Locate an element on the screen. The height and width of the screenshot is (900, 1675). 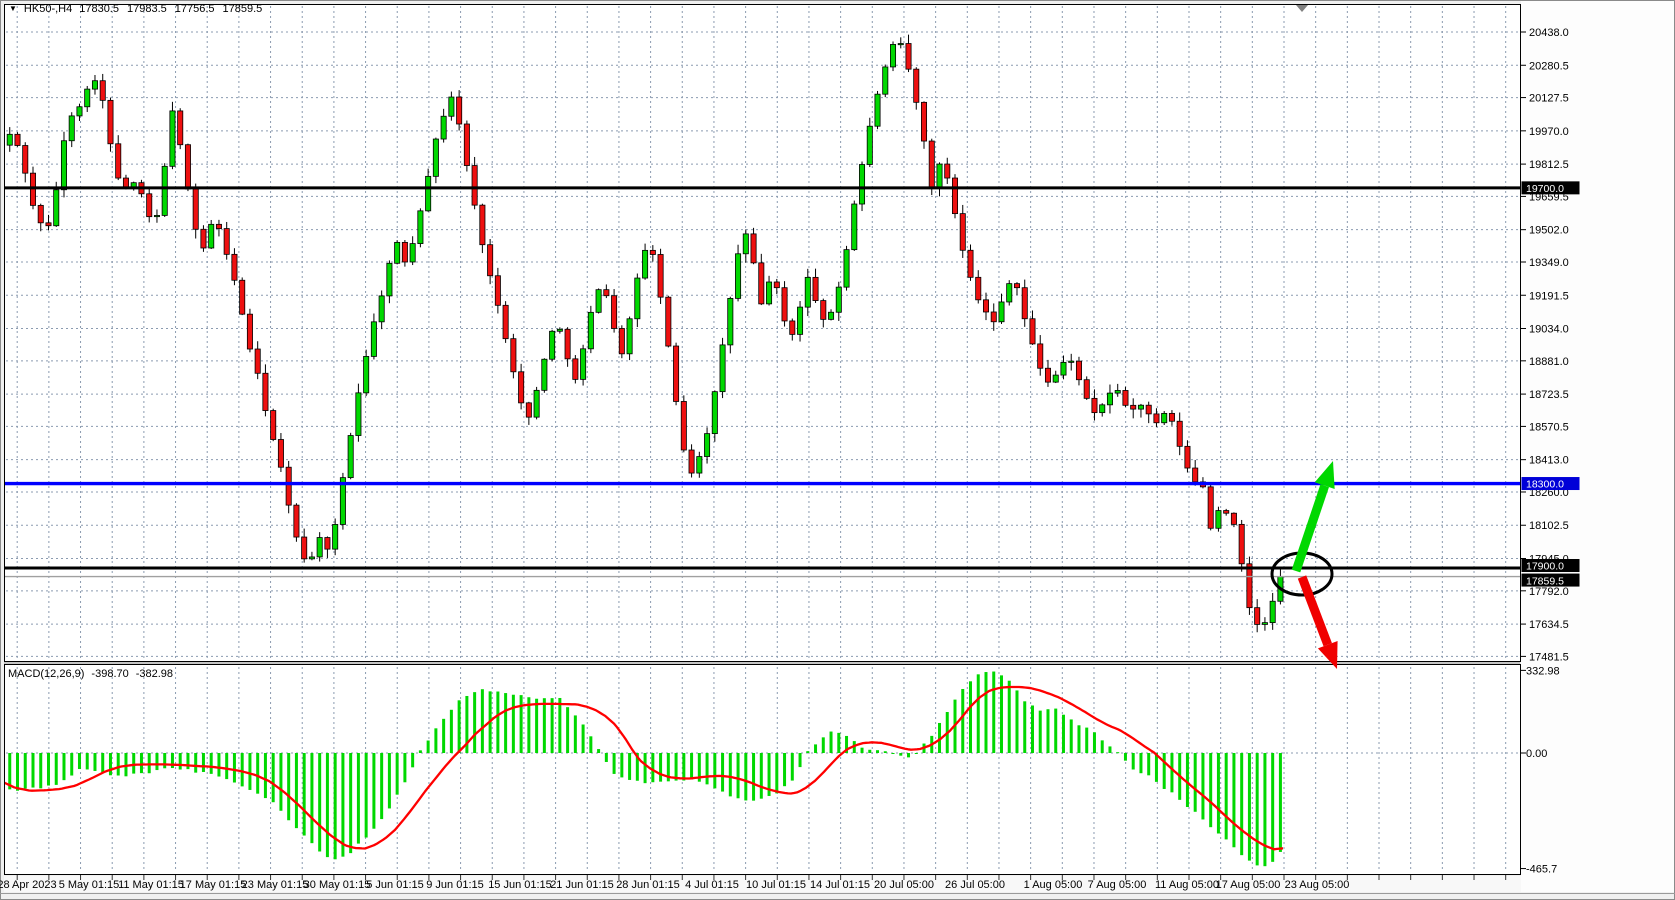
price-tick-label: 18723.5 is located at coordinates (1549, 395).